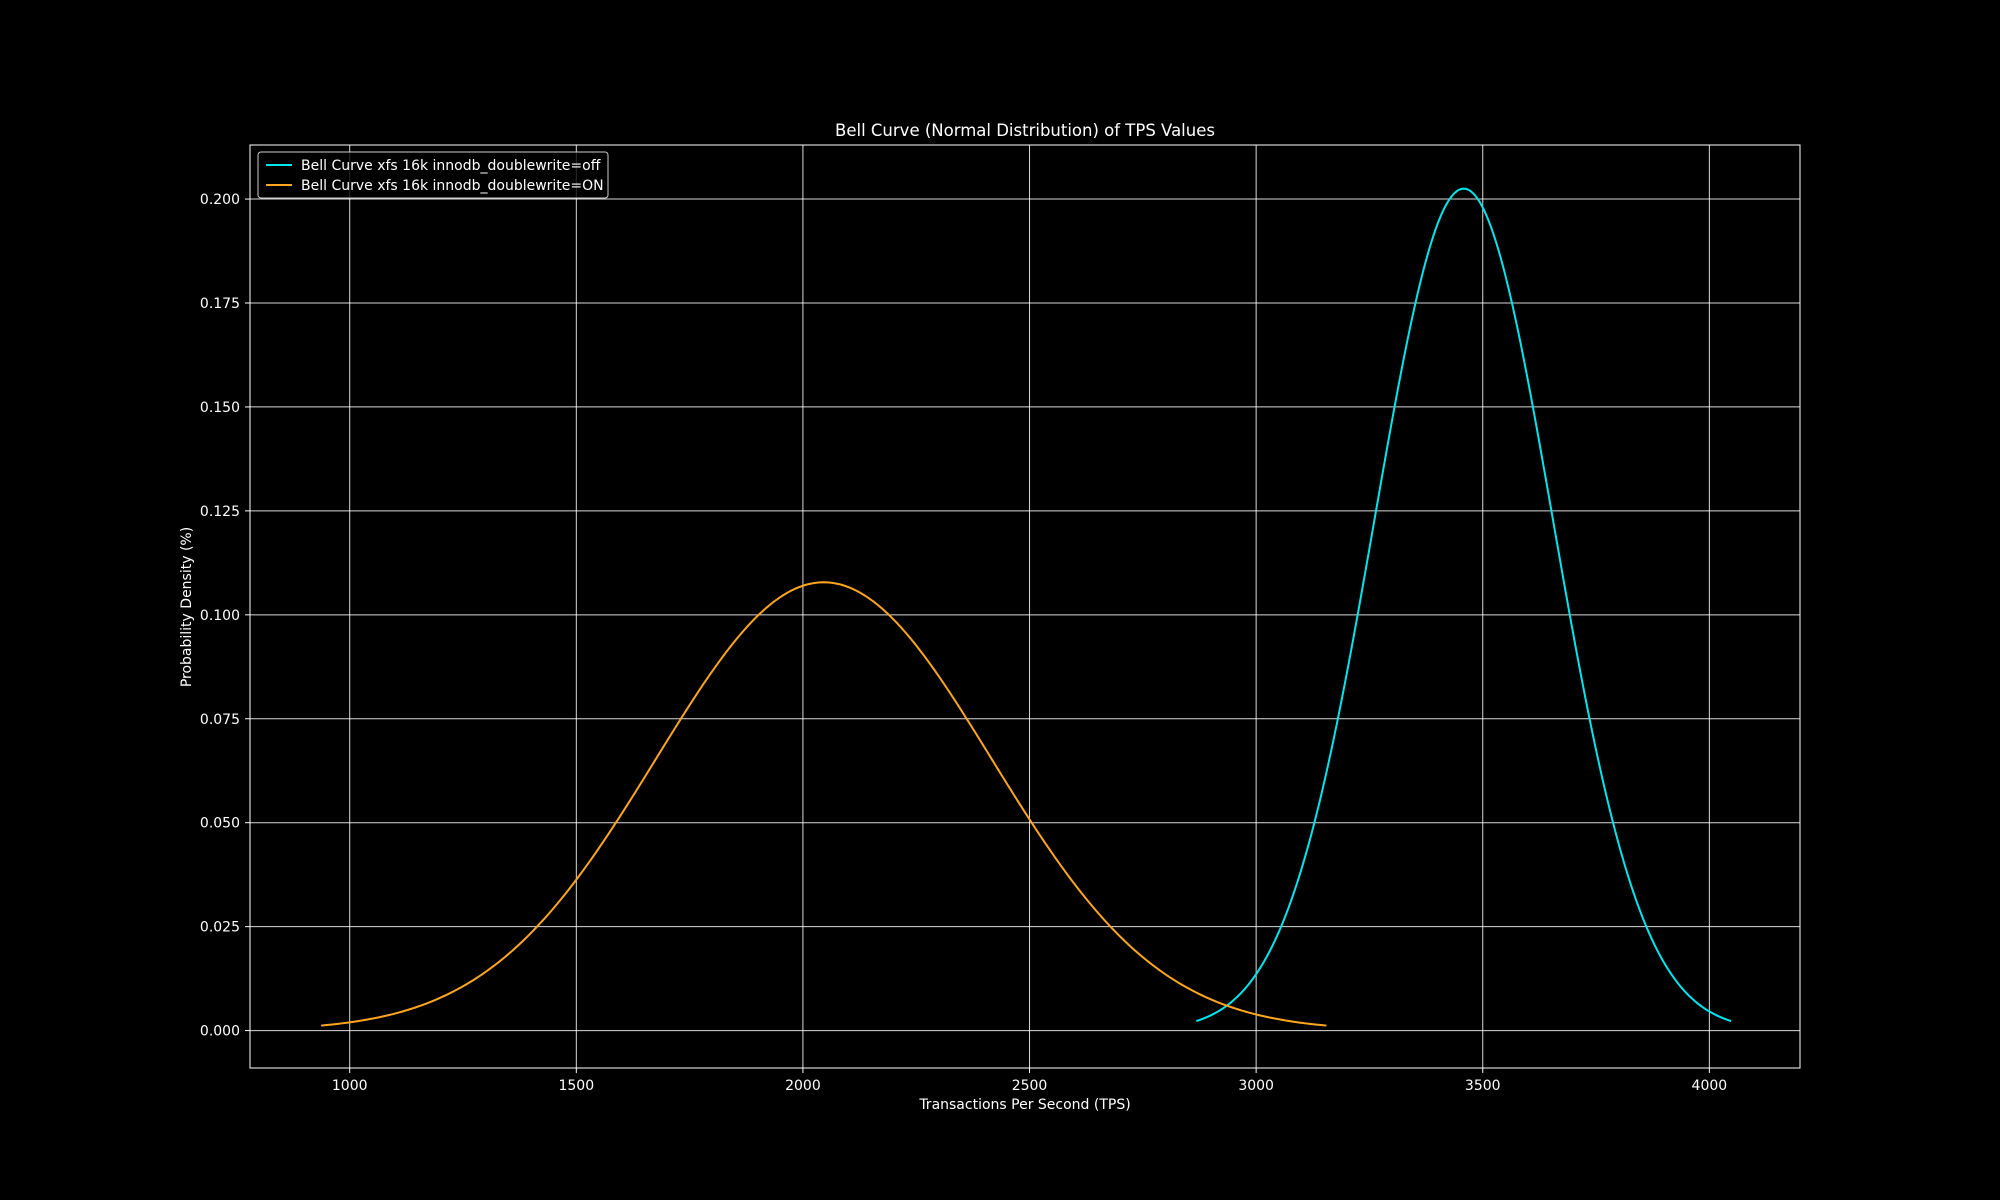 The height and width of the screenshot is (1200, 2000). I want to click on x-tick-label: 2500, so click(1030, 1086).